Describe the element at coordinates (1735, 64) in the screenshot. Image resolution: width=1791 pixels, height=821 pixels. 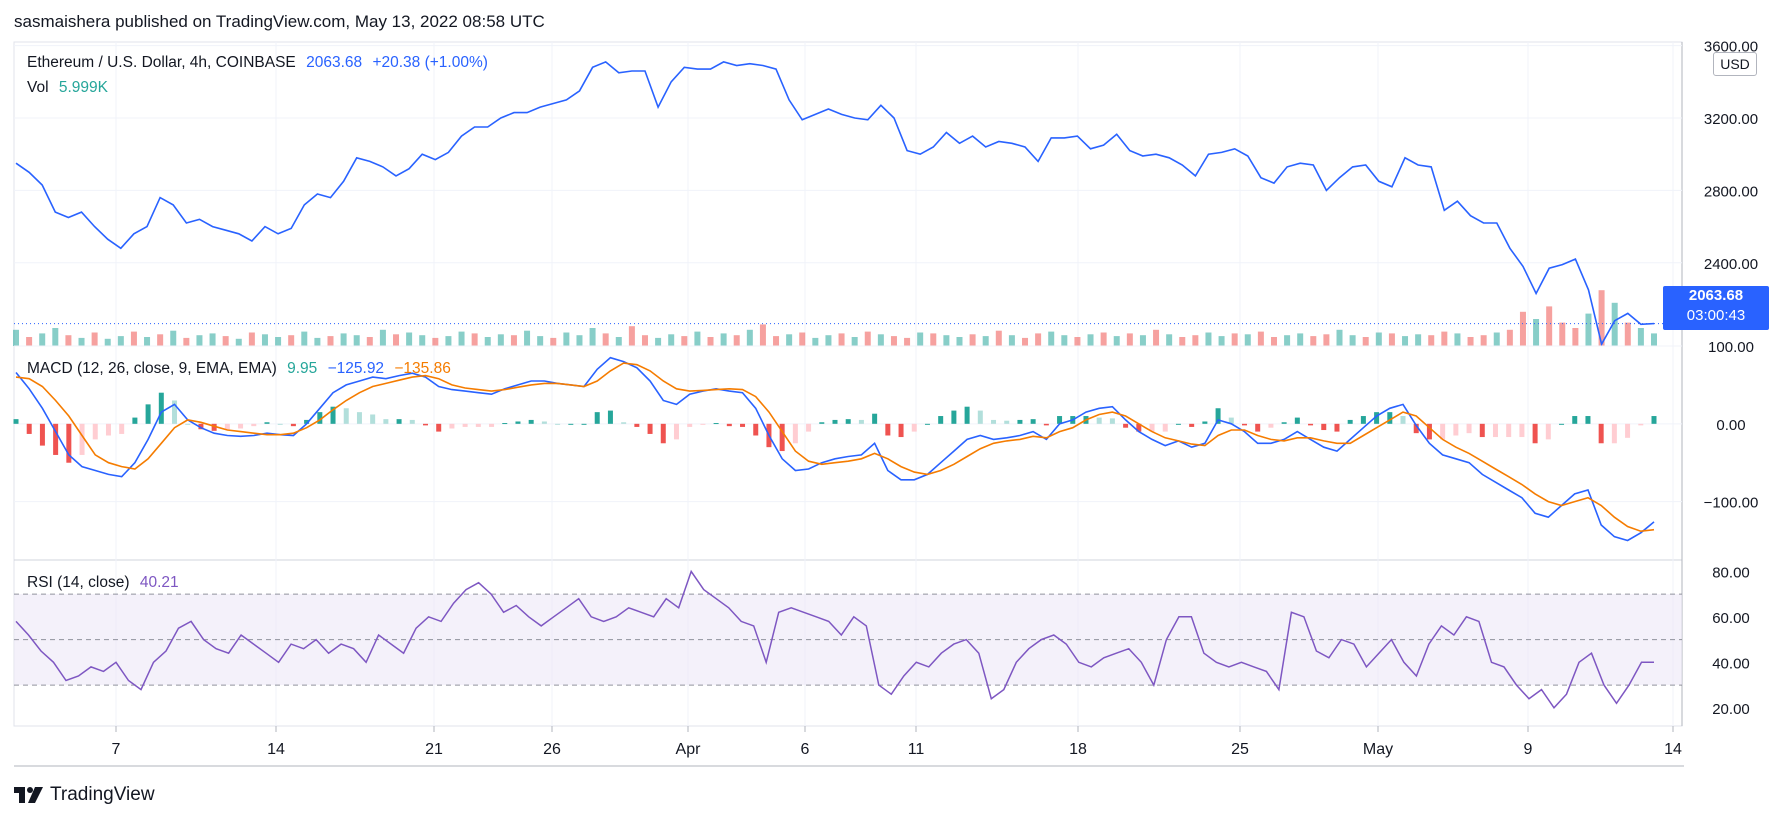
I see `currency-button: USD` at that location.